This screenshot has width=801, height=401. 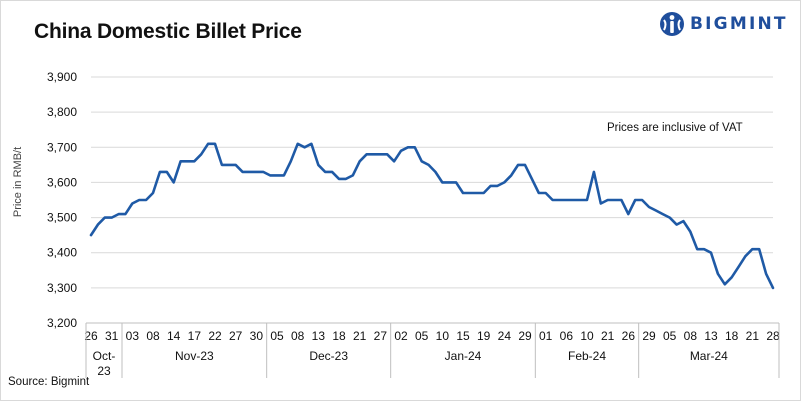 I want to click on x-tick-label: 06, so click(x=567, y=336).